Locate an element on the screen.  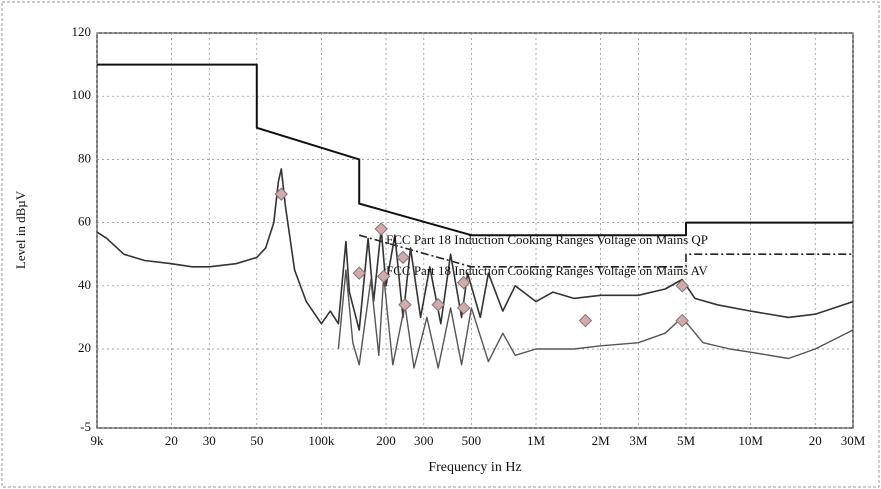
y-tick-label: 120 is located at coordinates (82, 31).